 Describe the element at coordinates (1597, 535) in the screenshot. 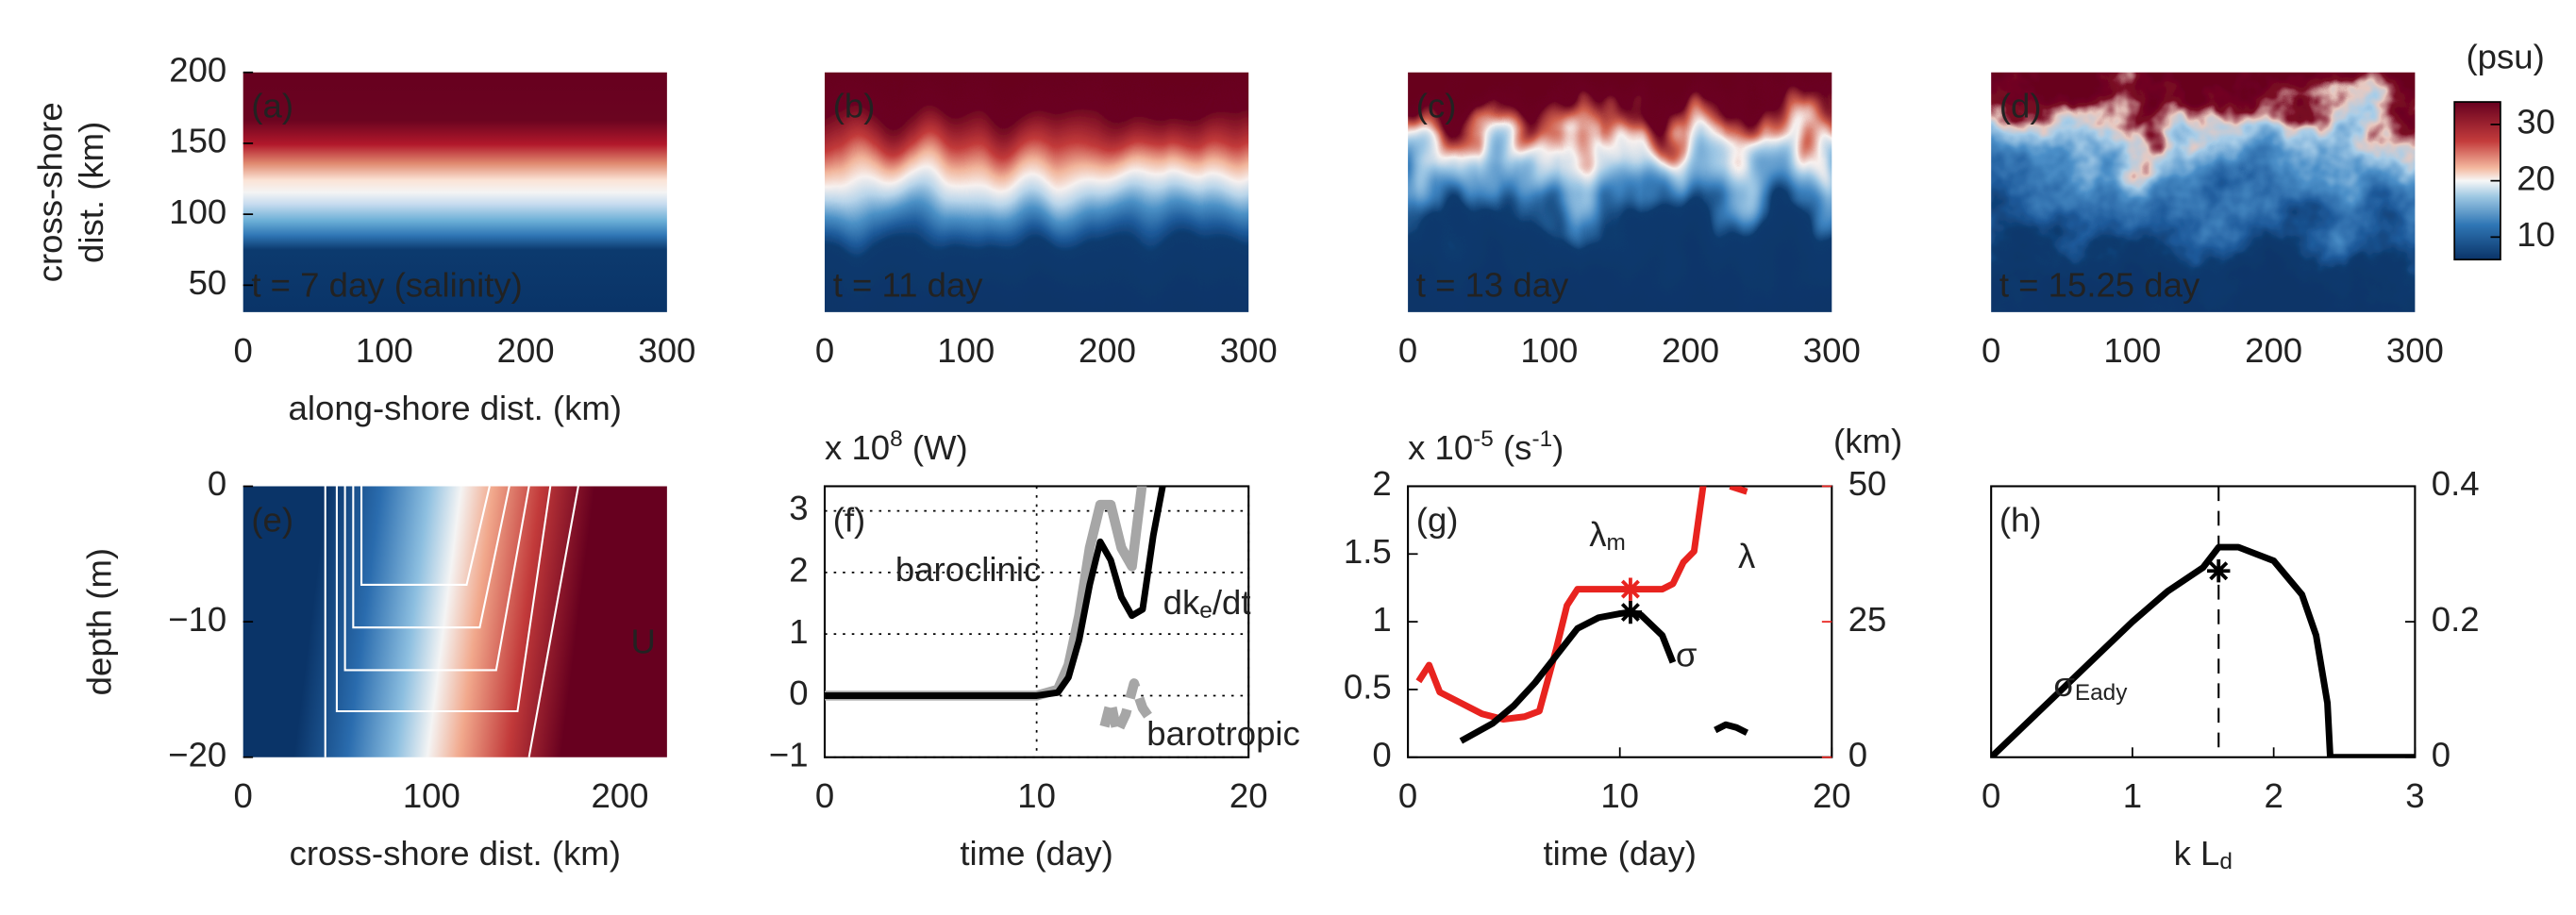

I see `marker-label-part: λ` at that location.